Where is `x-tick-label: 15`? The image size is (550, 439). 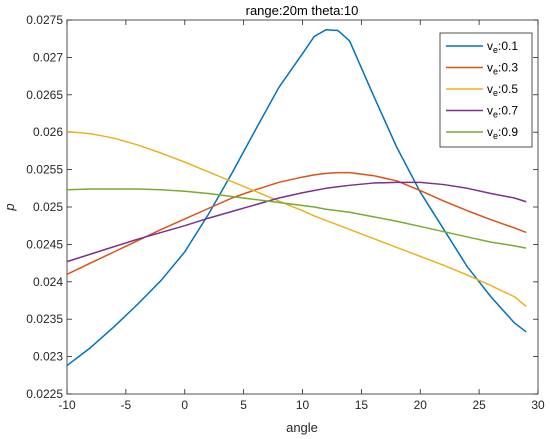 x-tick-label: 15 is located at coordinates (362, 405).